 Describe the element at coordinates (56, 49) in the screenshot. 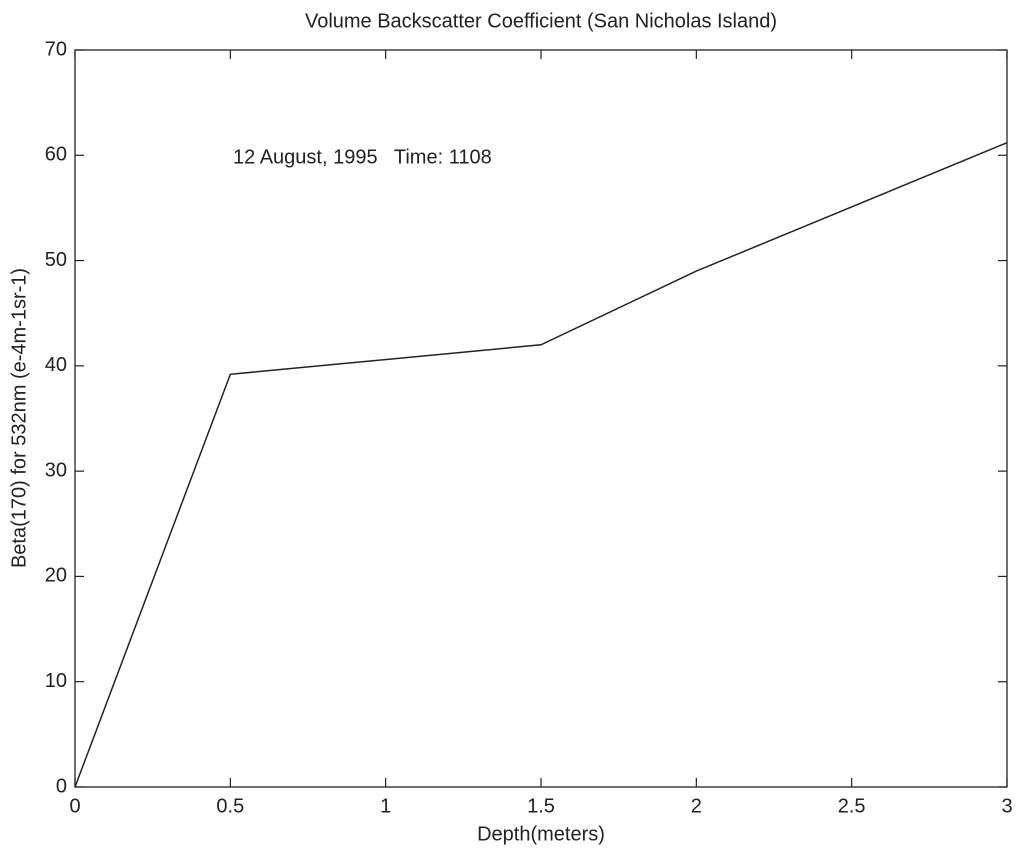

I see `y-tick-label: 70` at that location.